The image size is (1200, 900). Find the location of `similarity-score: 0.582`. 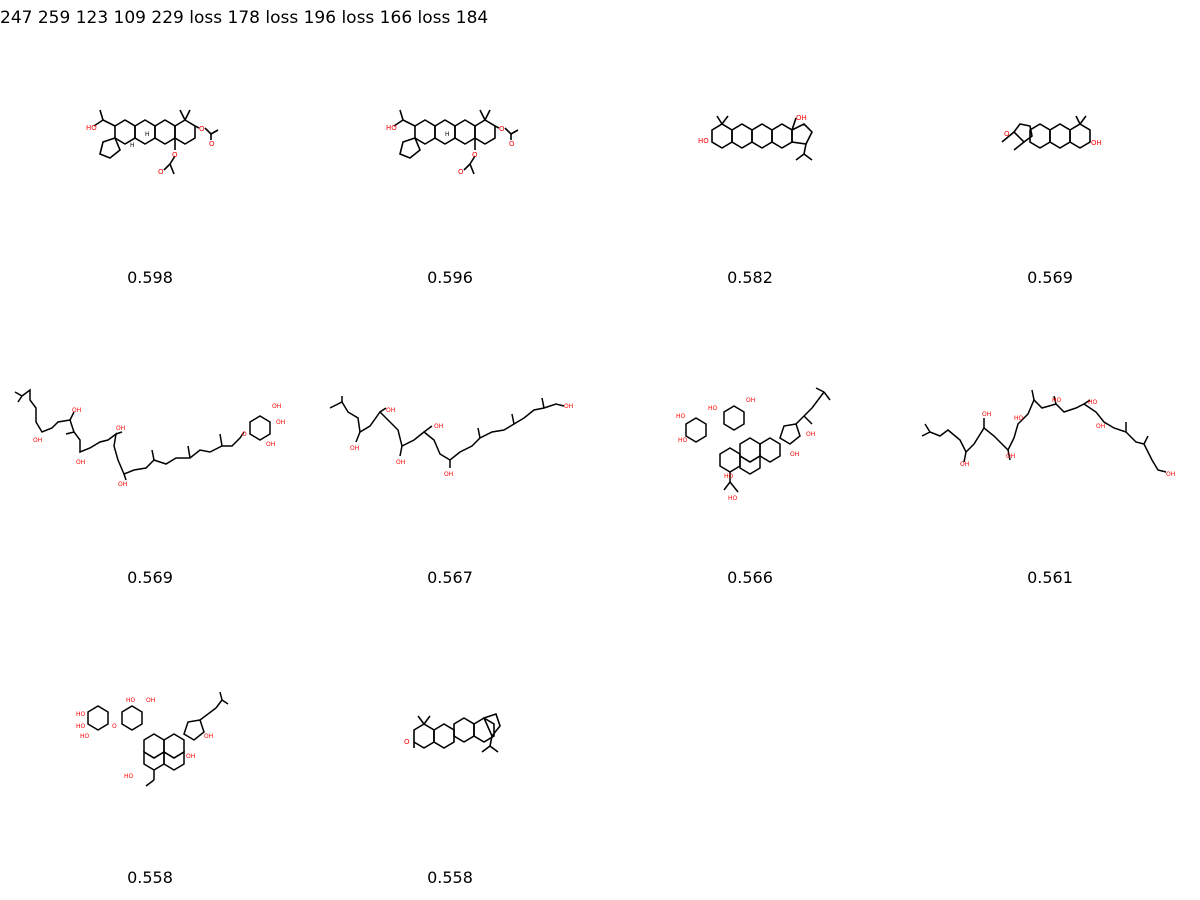

similarity-score: 0.582 is located at coordinates (750, 277).